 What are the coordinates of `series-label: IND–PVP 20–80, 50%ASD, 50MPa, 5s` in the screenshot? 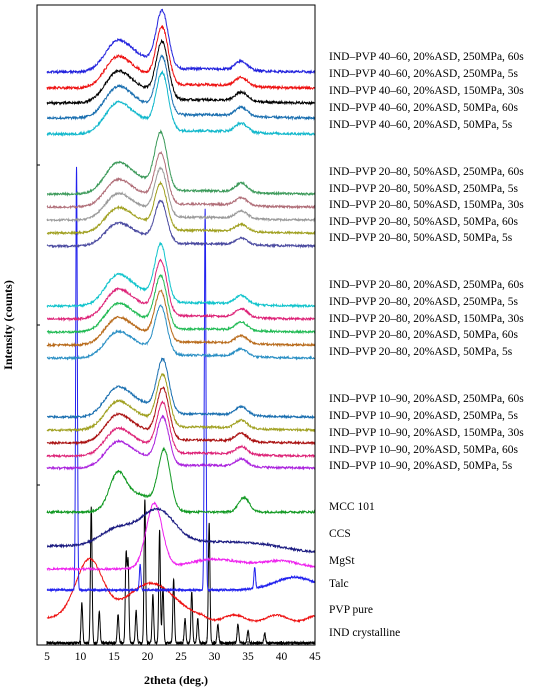 It's located at (421, 238).